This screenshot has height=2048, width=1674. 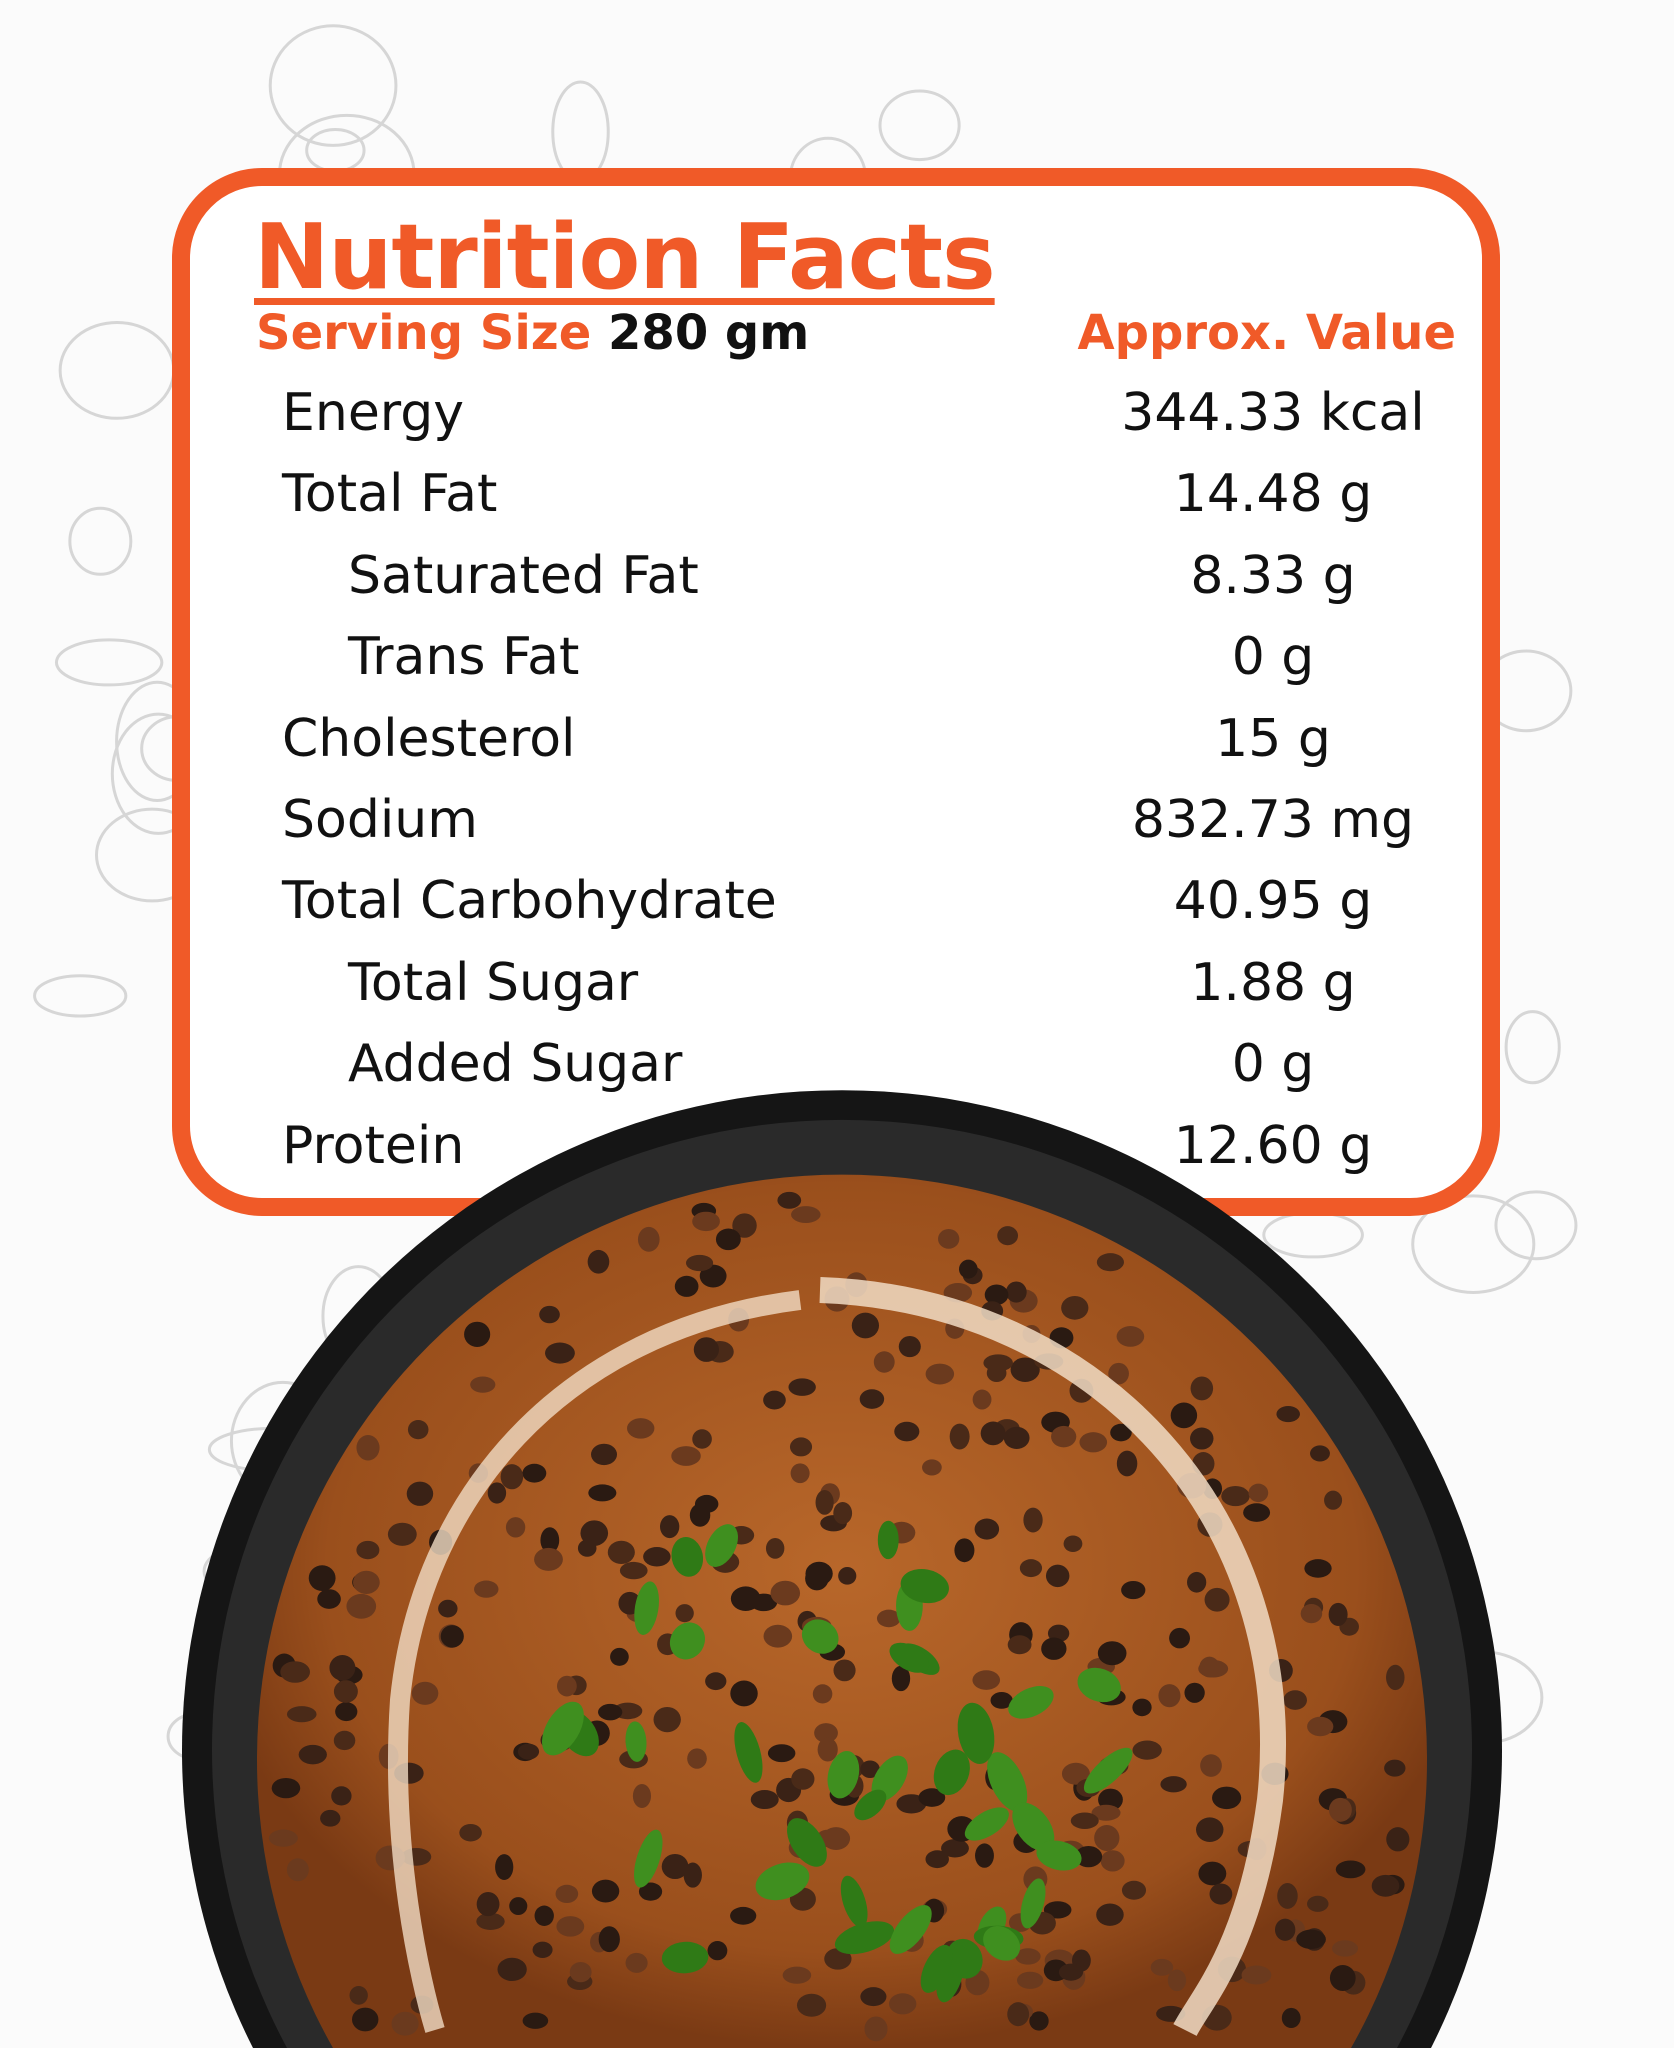 What do you see at coordinates (1273, 738) in the screenshot?
I see `nutrient-value: 15 g` at bounding box center [1273, 738].